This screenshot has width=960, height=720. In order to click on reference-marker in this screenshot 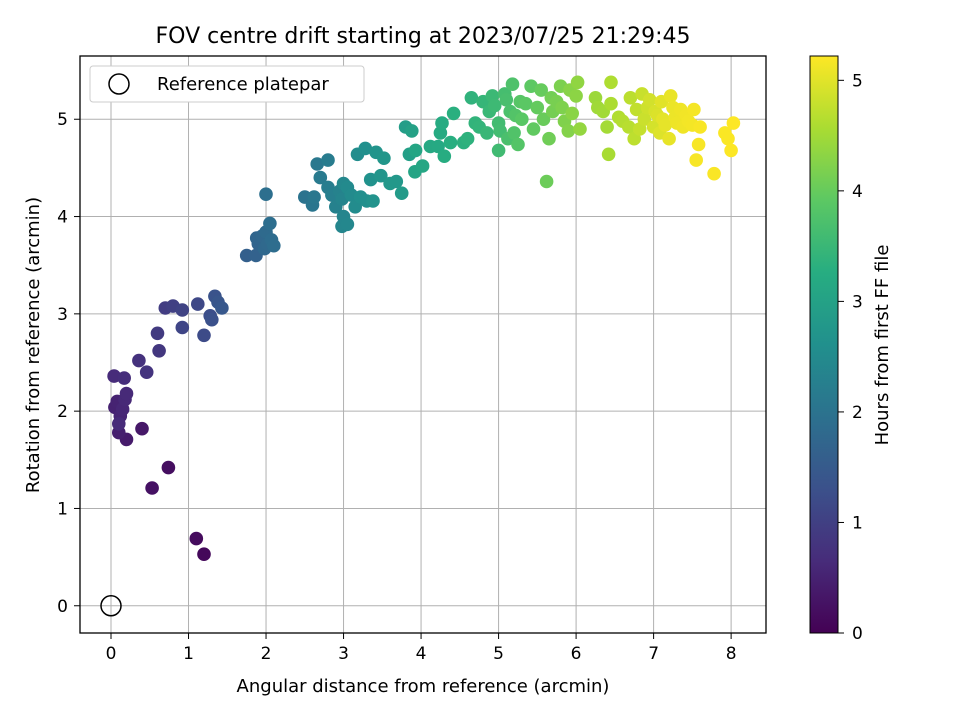, I will do `click(111, 606)`.